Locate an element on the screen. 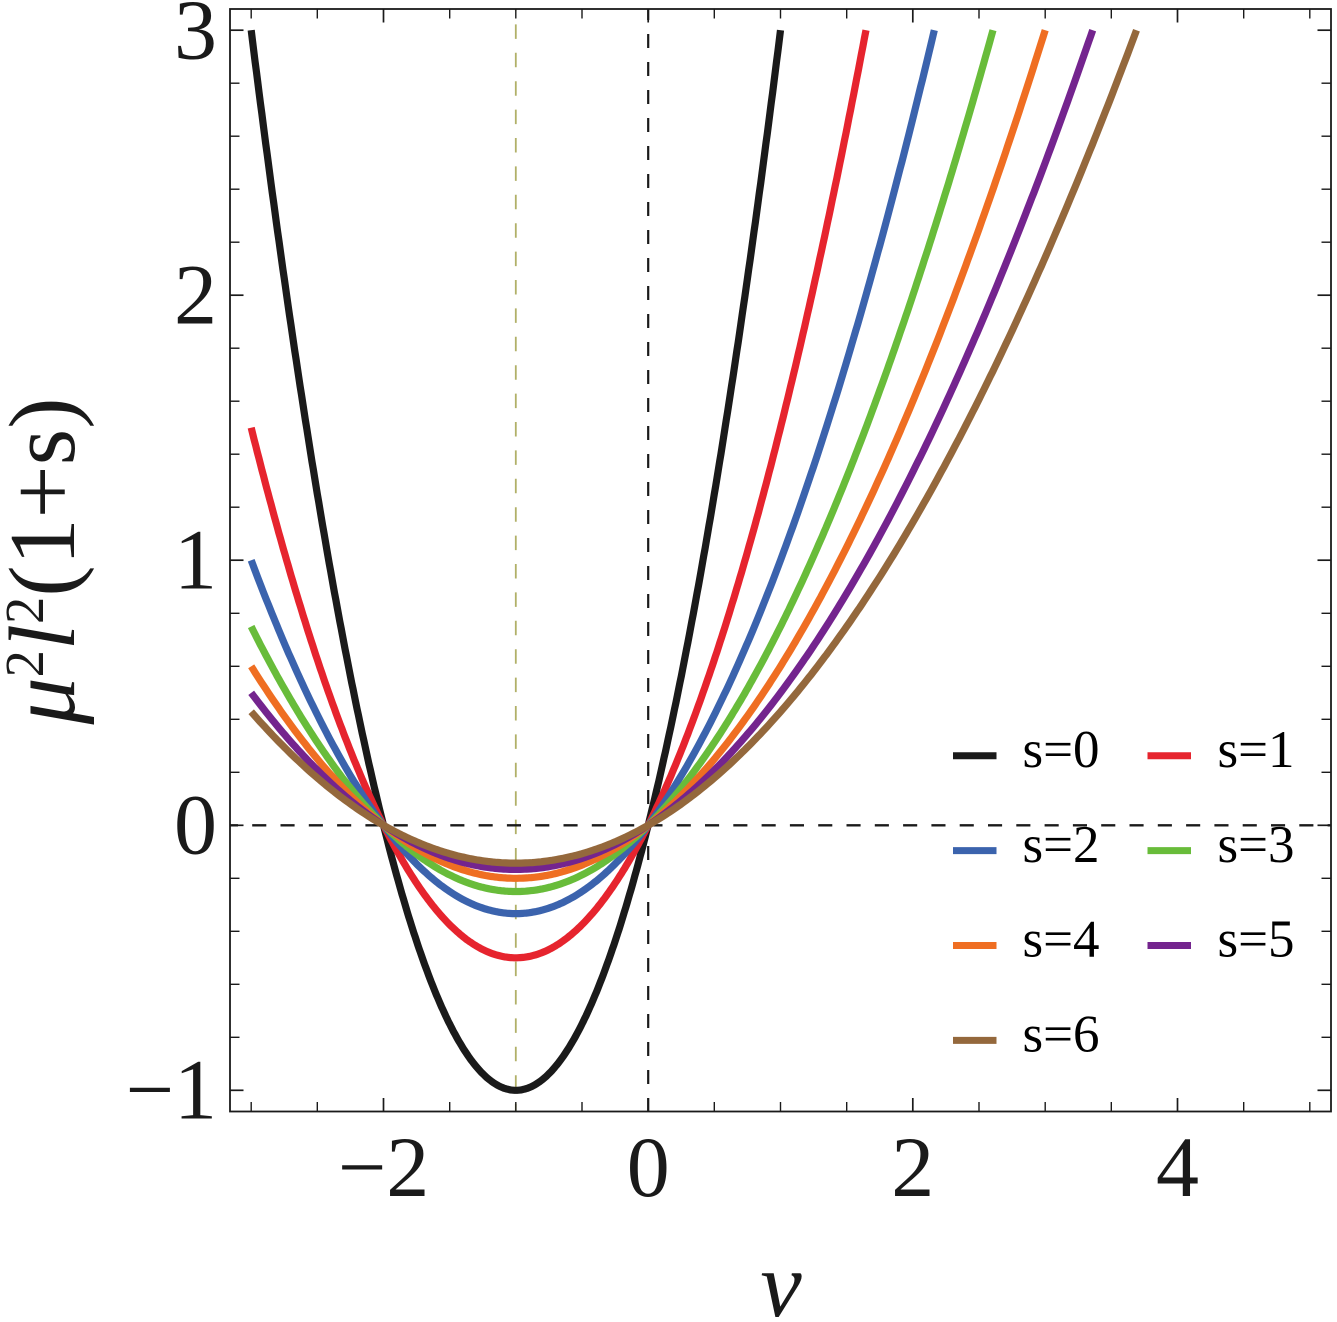 The width and height of the screenshot is (1337, 1322). svg-text: s=0 is located at coordinates (1061, 750).